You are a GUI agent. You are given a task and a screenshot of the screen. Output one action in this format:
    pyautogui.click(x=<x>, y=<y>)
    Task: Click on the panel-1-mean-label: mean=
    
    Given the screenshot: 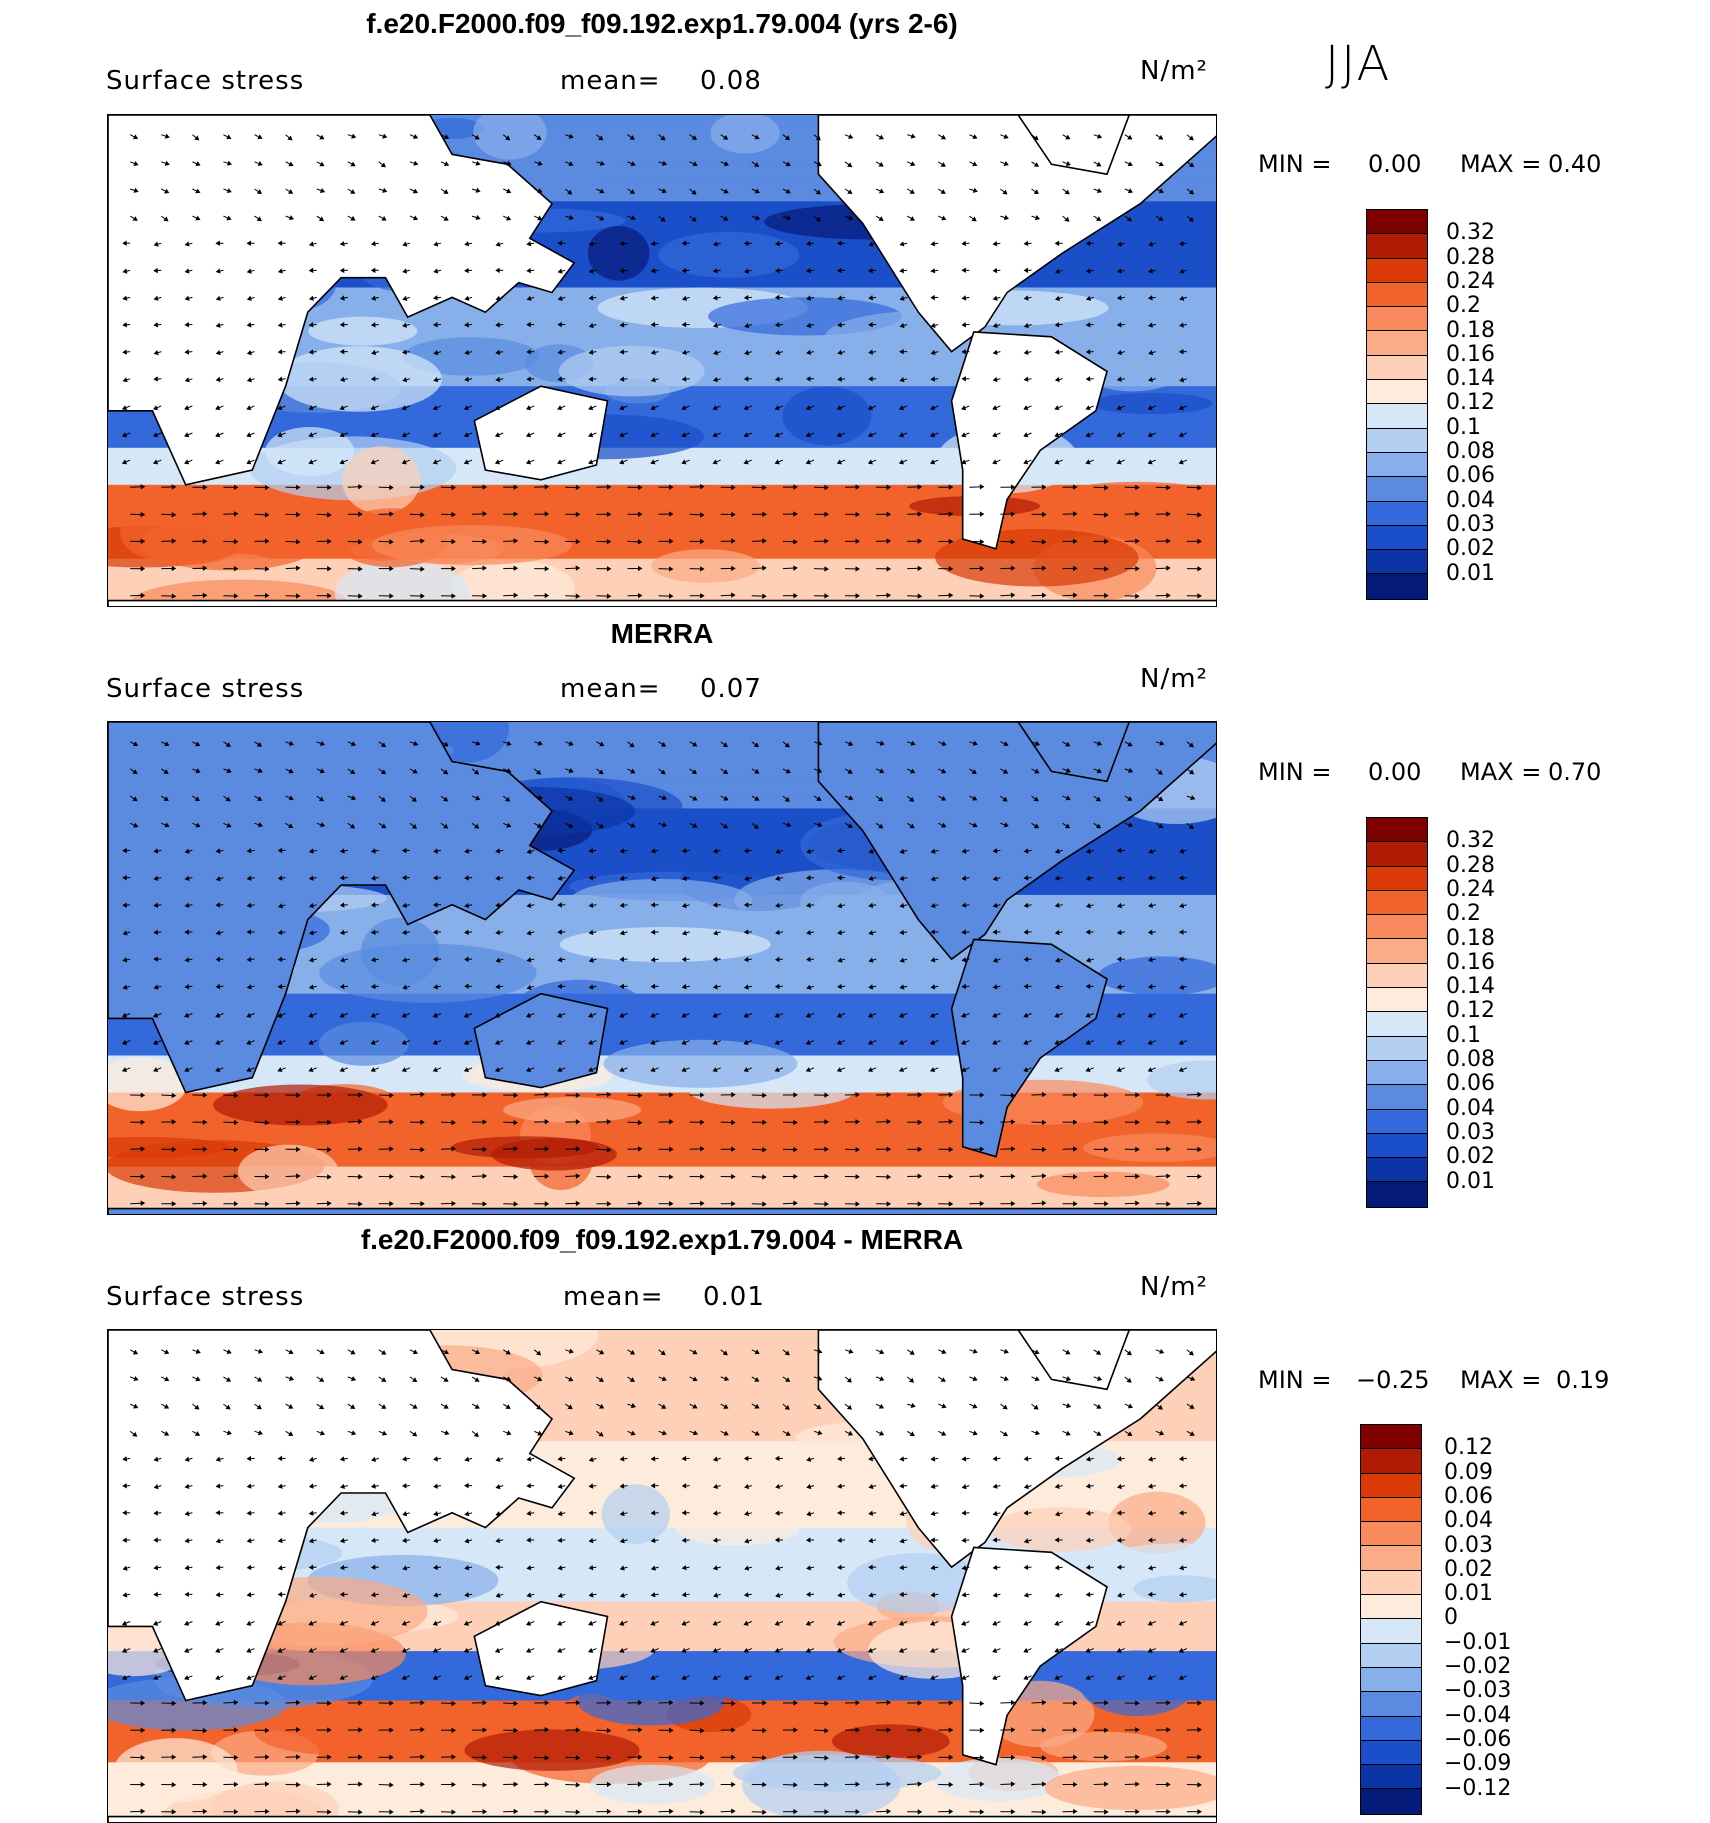 What is the action you would take?
    pyautogui.click(x=610, y=81)
    